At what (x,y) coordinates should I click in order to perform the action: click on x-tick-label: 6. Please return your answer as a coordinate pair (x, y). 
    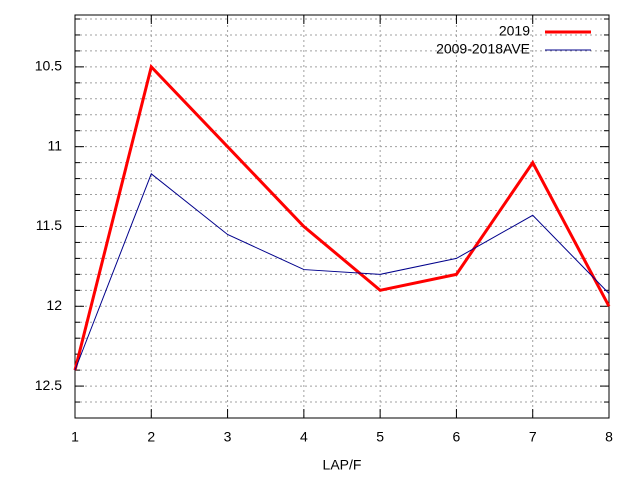
    Looking at the image, I should click on (457, 437).